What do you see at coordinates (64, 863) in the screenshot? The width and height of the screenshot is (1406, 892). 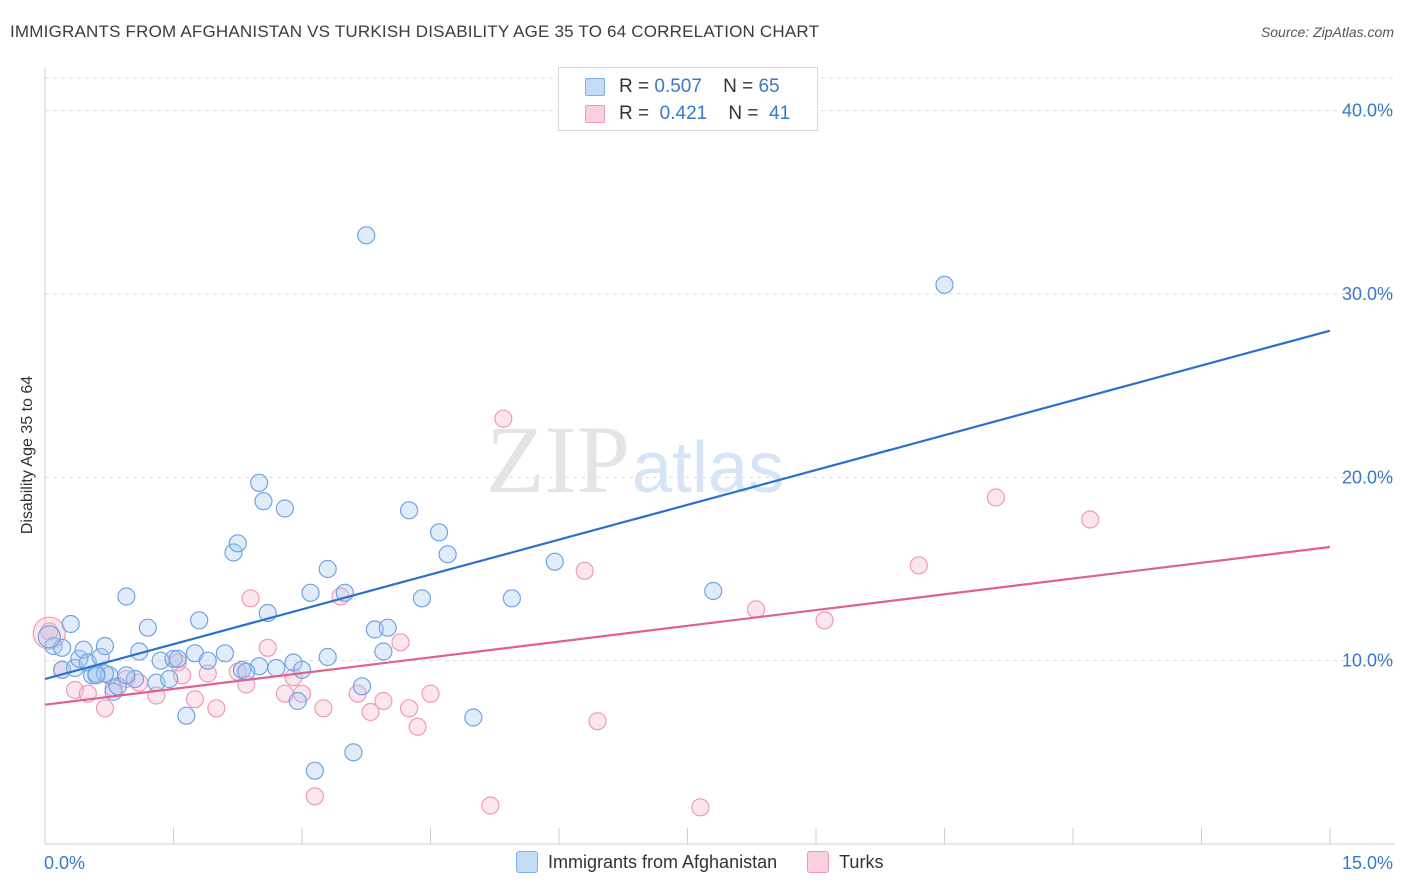 I see `x-tick-label: 0.0%` at bounding box center [64, 863].